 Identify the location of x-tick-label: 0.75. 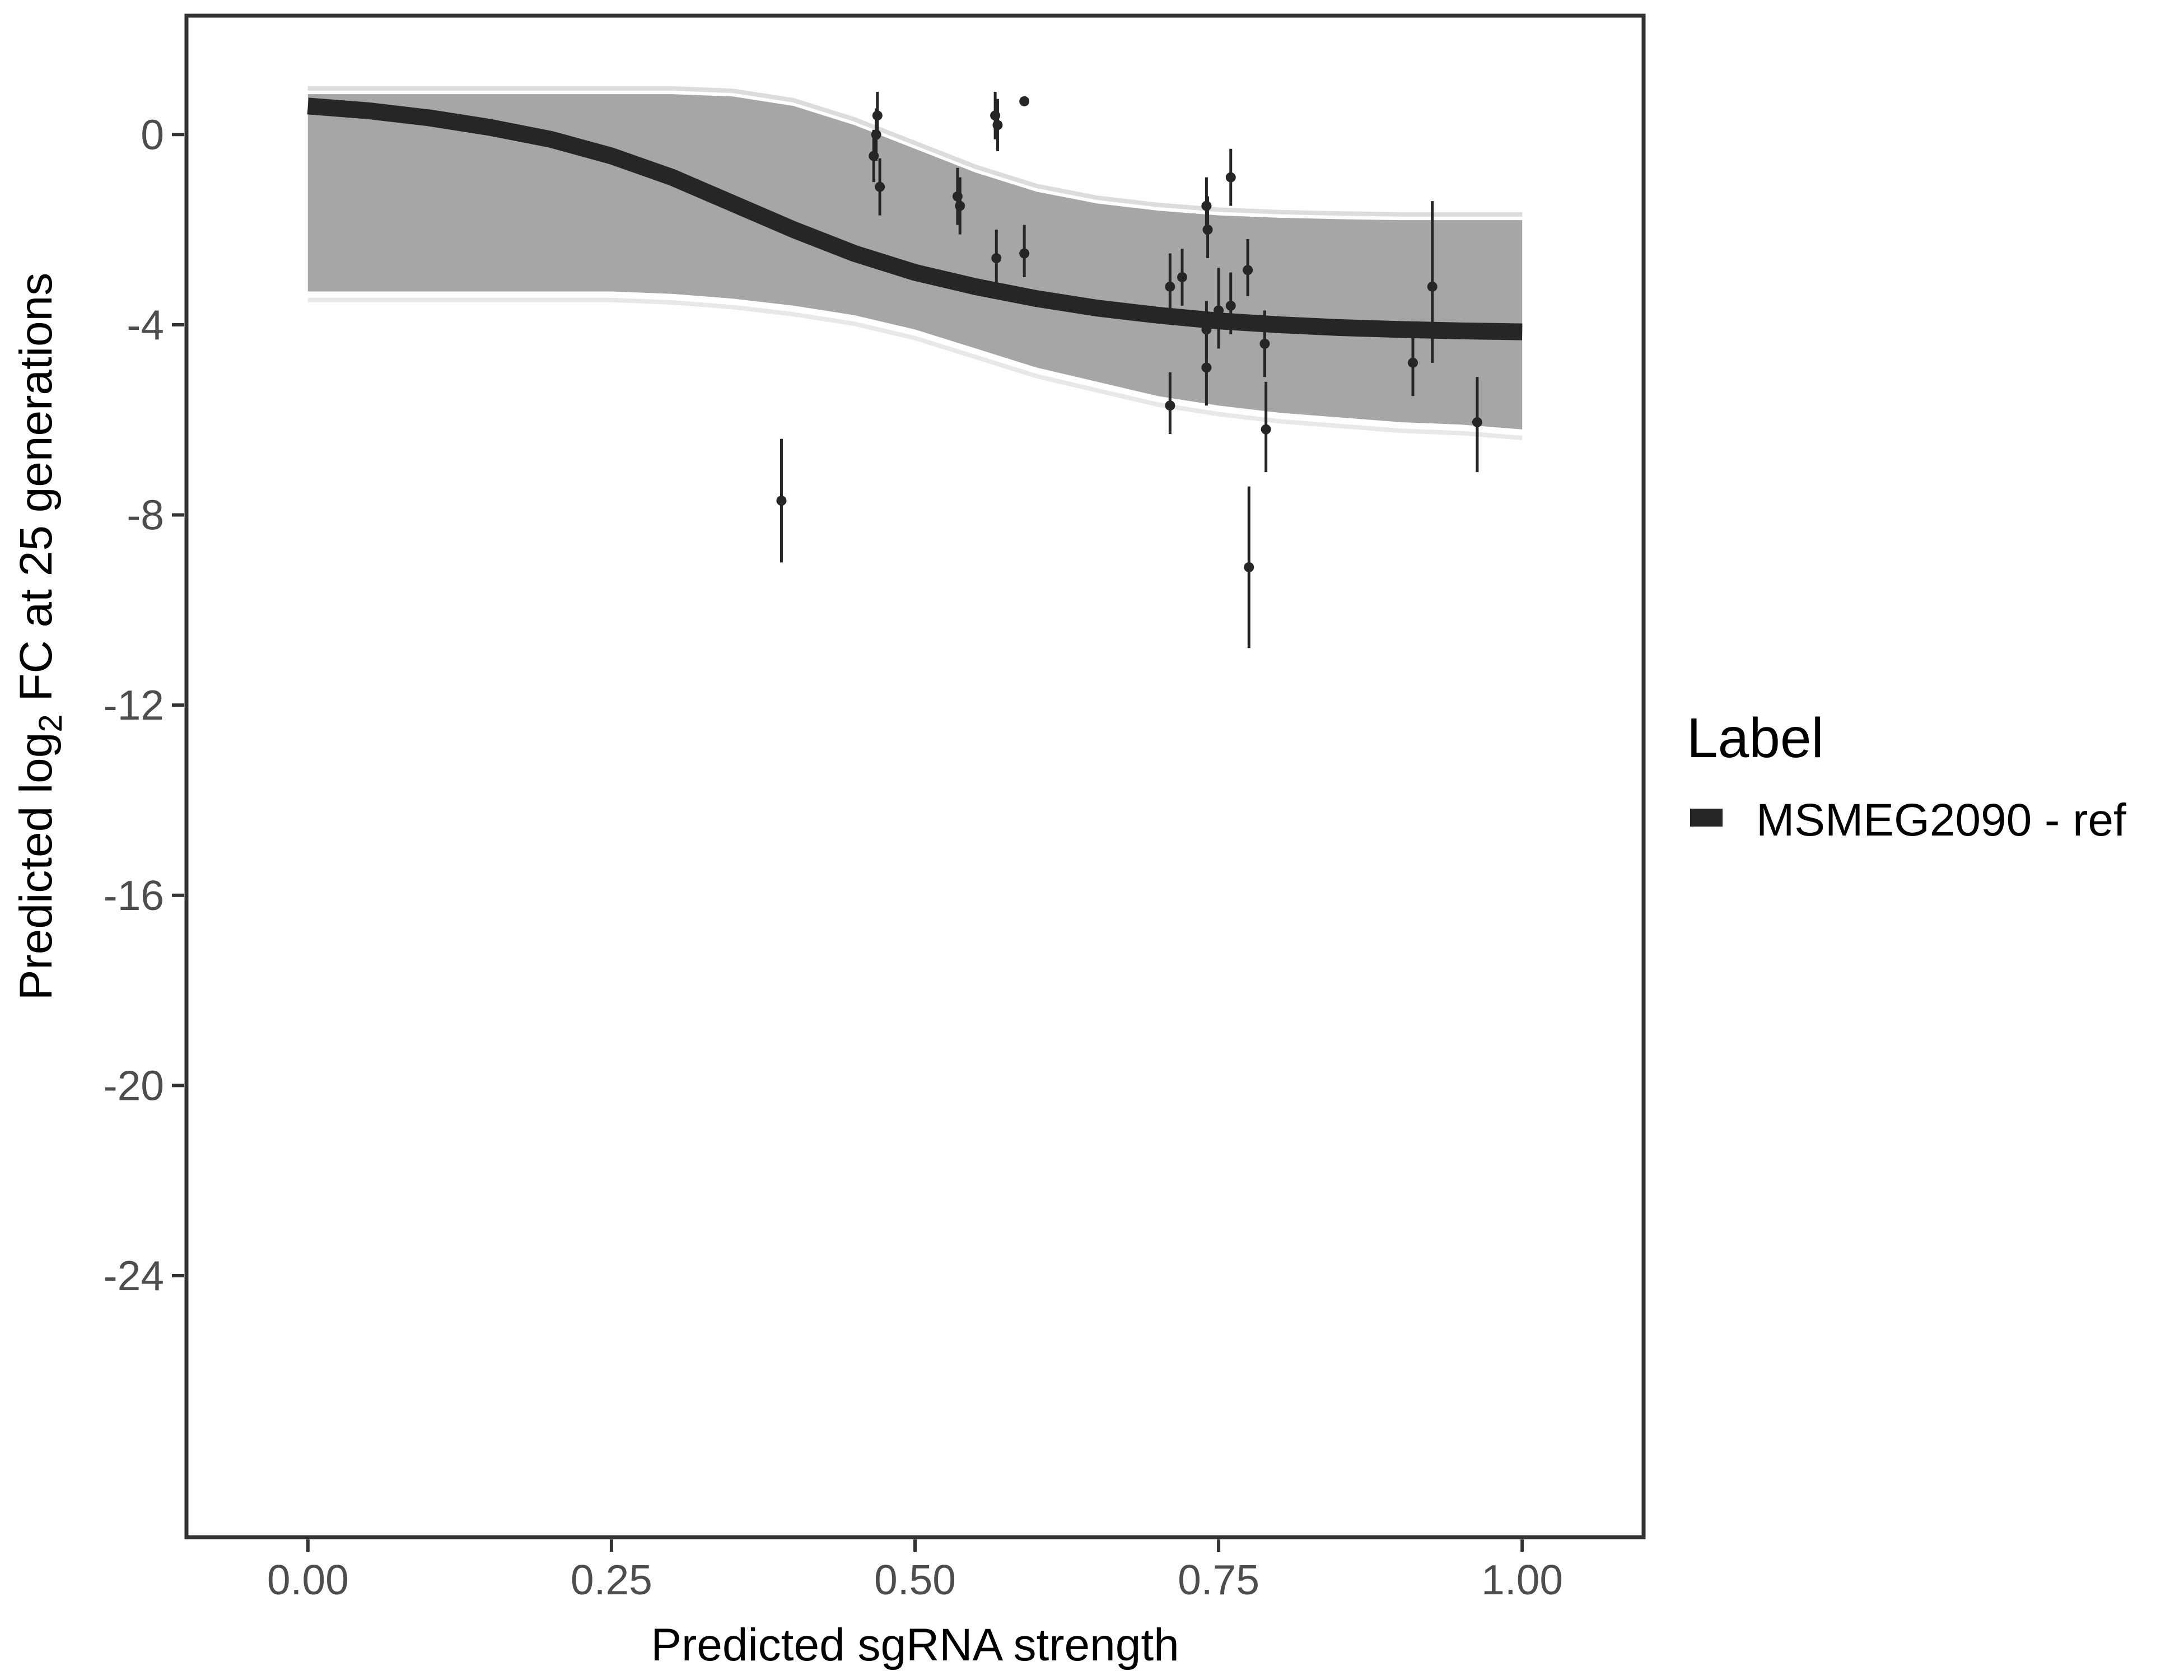
(1219, 1580).